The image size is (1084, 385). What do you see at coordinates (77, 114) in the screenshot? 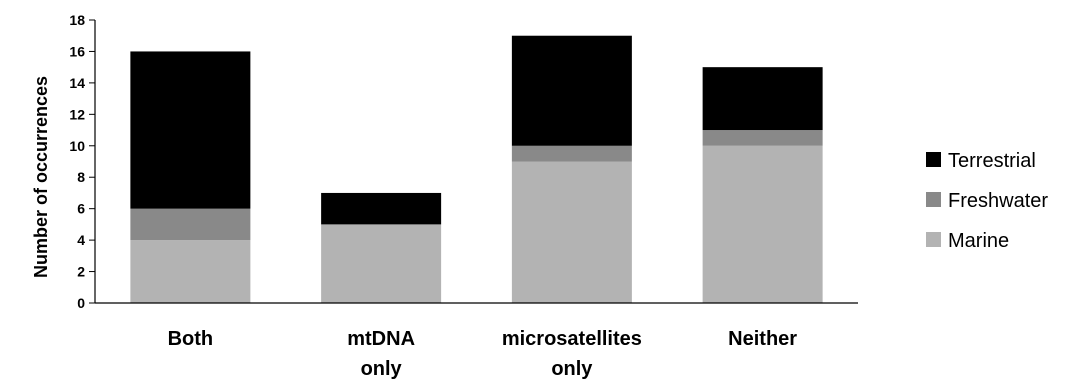
I see `y-tick-label: 12` at bounding box center [77, 114].